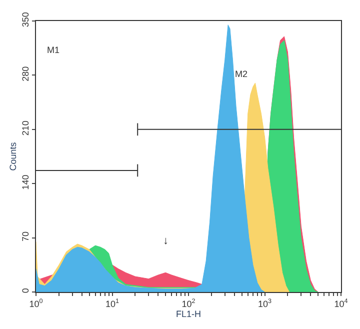 The height and width of the screenshot is (329, 360). Describe the element at coordinates (112, 303) in the screenshot. I see `x-tick-label: 10$^{1}$` at that location.